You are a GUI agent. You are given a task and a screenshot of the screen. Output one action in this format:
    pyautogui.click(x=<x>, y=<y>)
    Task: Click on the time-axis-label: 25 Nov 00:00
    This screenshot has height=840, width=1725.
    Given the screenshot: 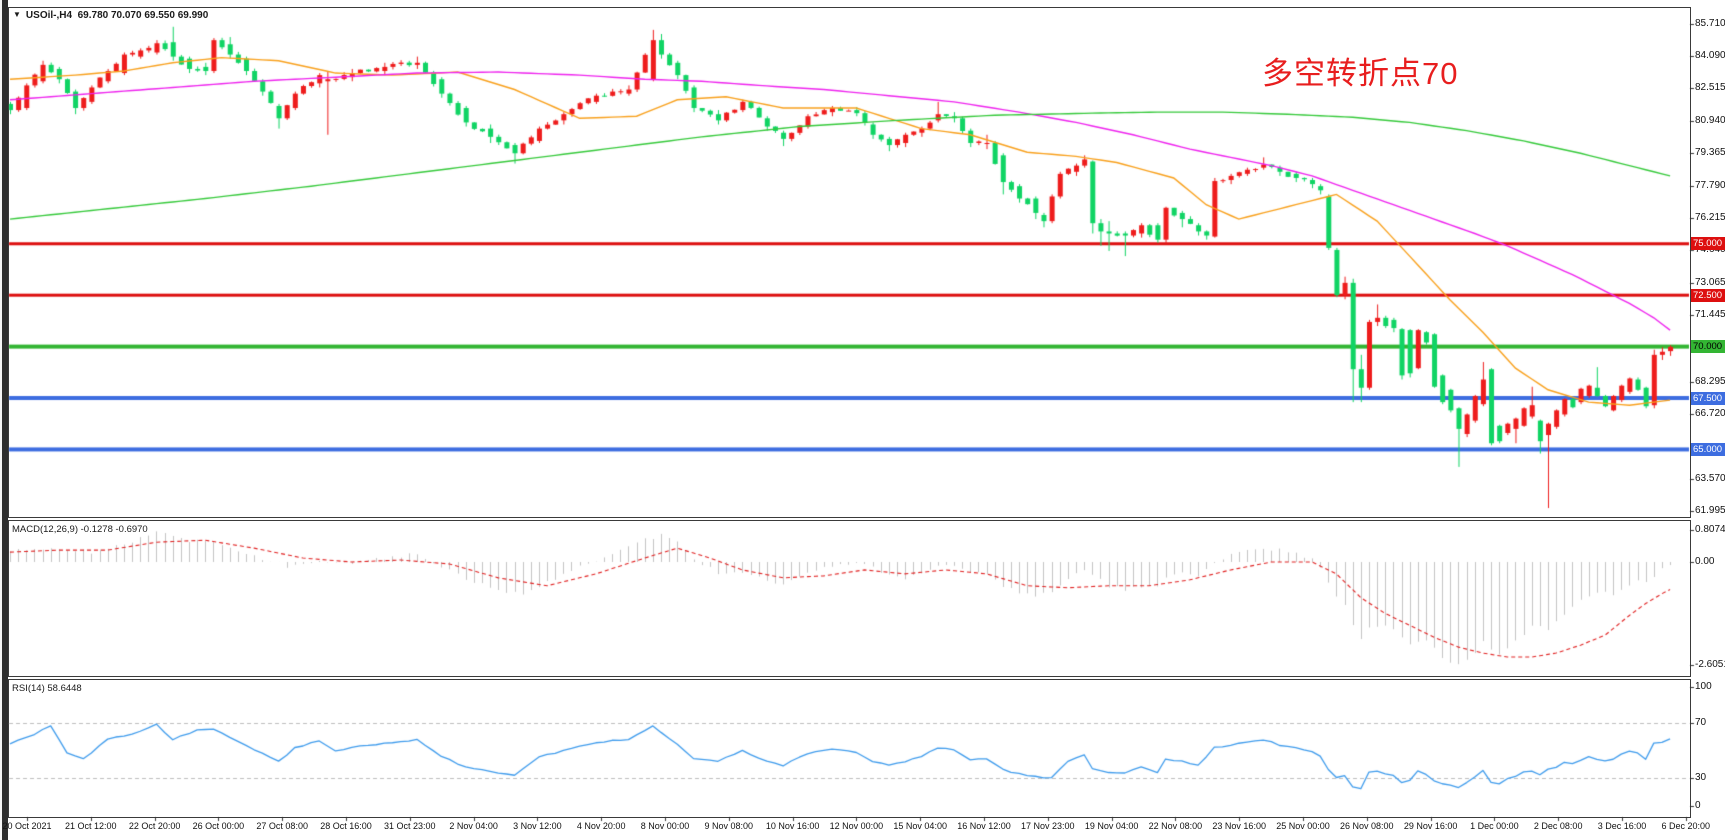 What is the action you would take?
    pyautogui.click(x=1303, y=826)
    